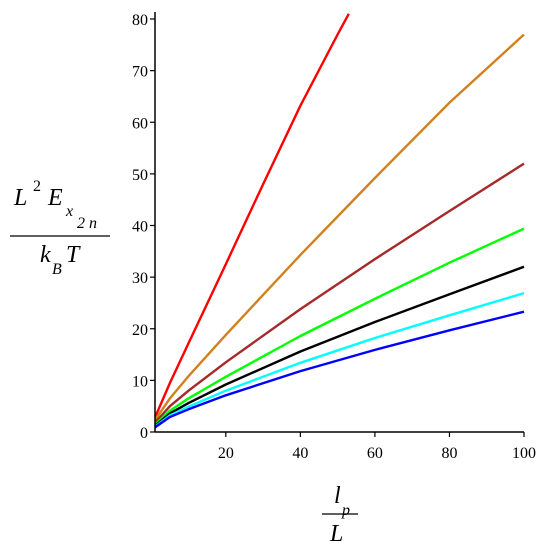  Describe the element at coordinates (226, 453) in the screenshot. I see `x-tick-label: 20` at that location.